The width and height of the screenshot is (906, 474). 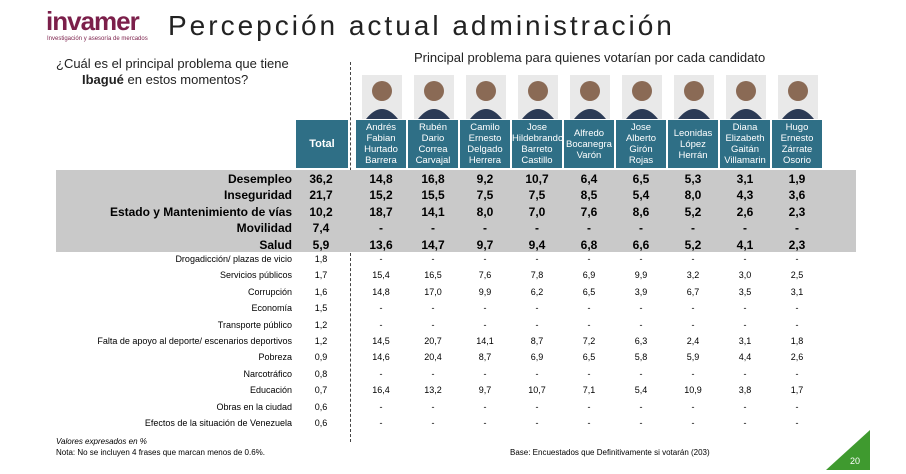 What do you see at coordinates (101, 441) in the screenshot?
I see `note: Valores expresados en %` at bounding box center [101, 441].